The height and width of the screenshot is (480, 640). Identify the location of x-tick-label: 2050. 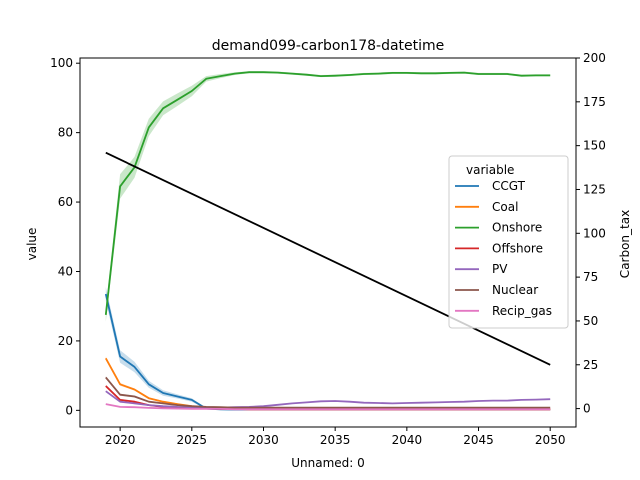
(550, 440).